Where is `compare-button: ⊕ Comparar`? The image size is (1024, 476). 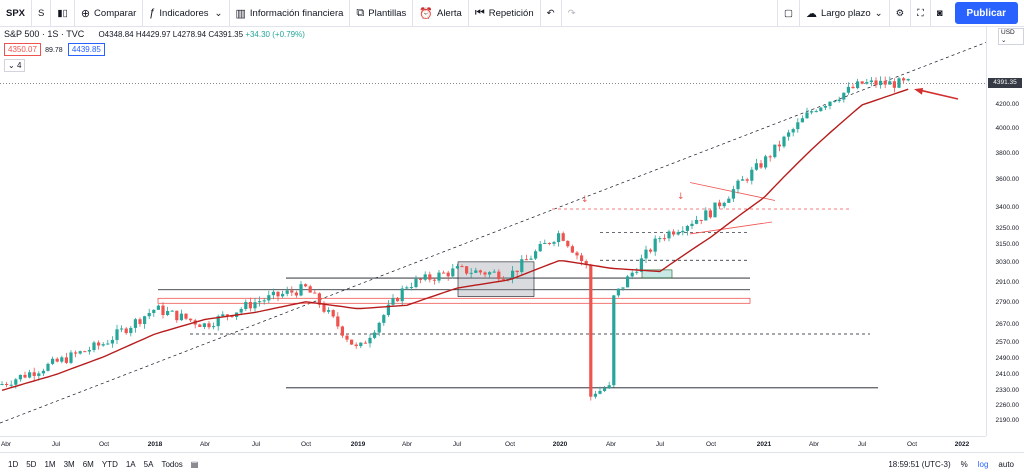
compare-button: ⊕ Comparar is located at coordinates (109, 13).